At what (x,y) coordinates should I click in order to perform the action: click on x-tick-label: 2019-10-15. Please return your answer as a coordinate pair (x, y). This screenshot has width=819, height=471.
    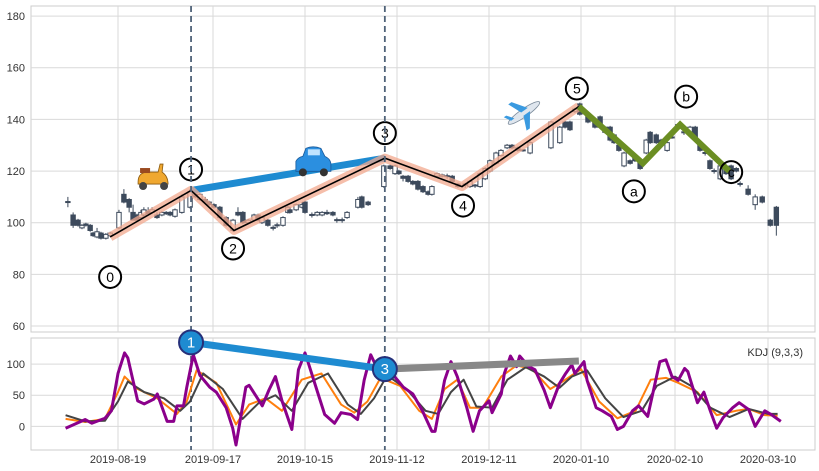
    Looking at the image, I should click on (305, 460).